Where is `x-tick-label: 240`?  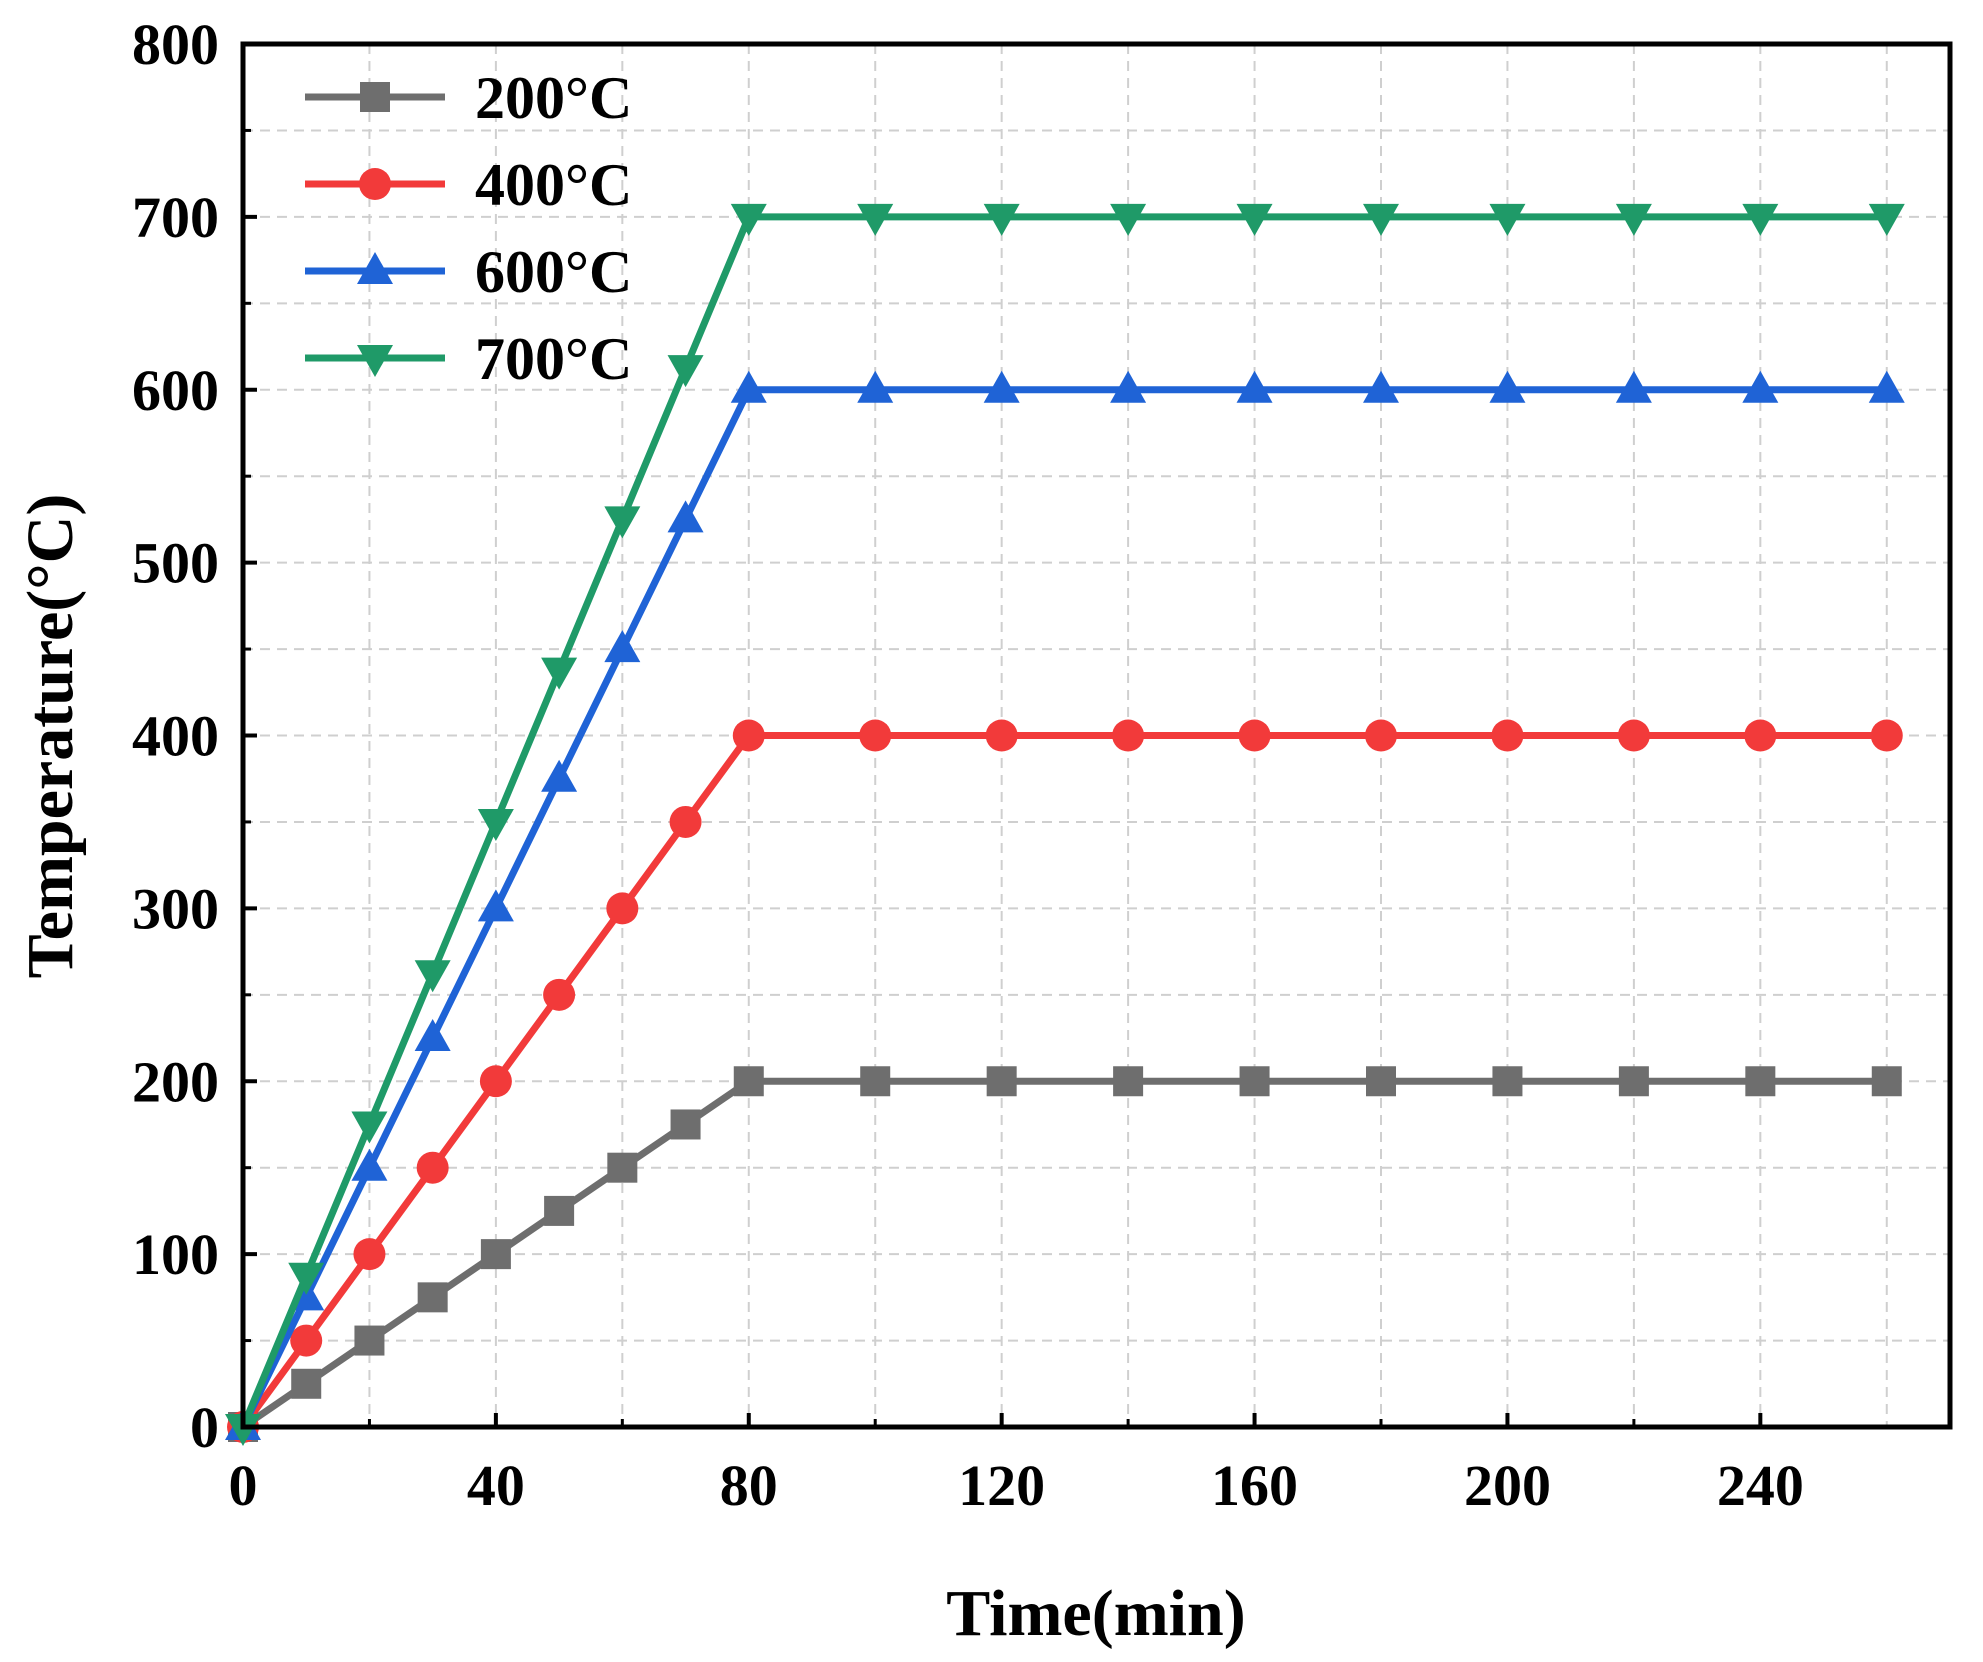
x-tick-label: 240 is located at coordinates (1760, 1485).